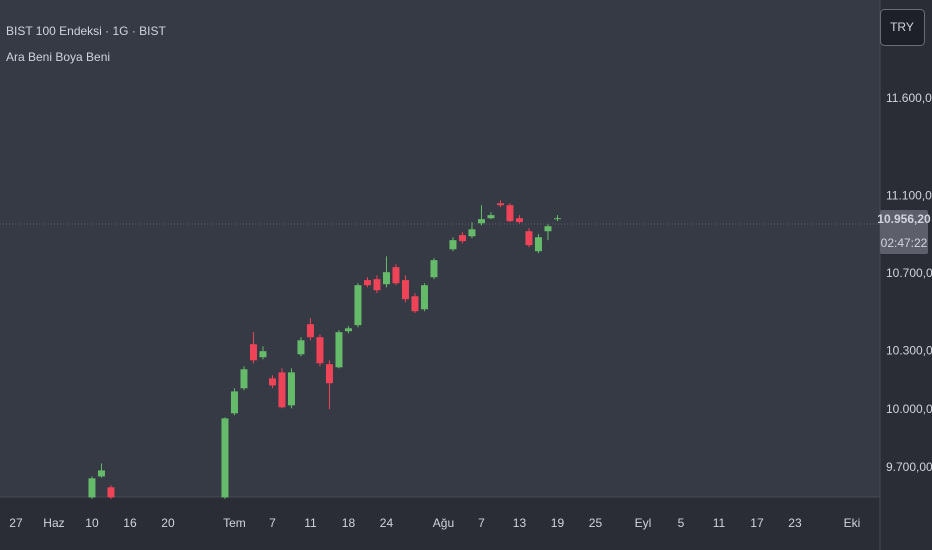 Image resolution: width=932 pixels, height=550 pixels. Describe the element at coordinates (92, 523) in the screenshot. I see `x-tick-label: 10` at that location.